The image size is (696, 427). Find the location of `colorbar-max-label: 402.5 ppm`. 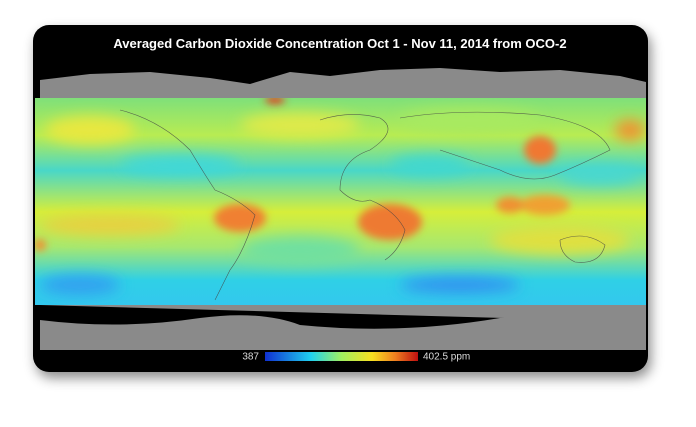

colorbar-max-label: 402.5 ppm is located at coordinates (446, 357).